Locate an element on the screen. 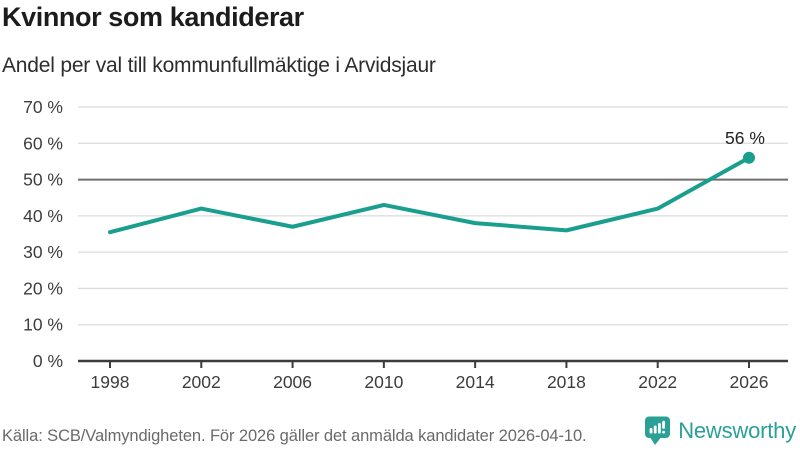 The image size is (800, 450). bar-glyph-medium is located at coordinates (655, 429).